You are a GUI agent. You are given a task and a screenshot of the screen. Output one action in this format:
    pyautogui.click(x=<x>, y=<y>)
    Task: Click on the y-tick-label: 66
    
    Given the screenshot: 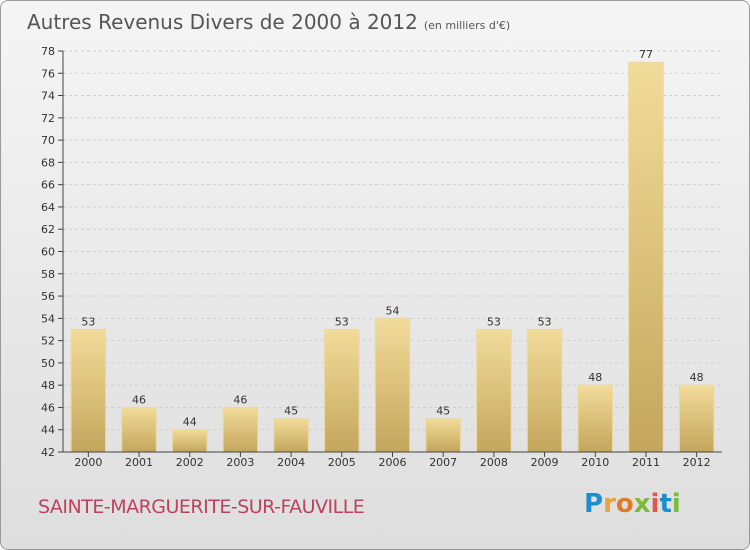 What is the action you would take?
    pyautogui.click(x=48, y=185)
    